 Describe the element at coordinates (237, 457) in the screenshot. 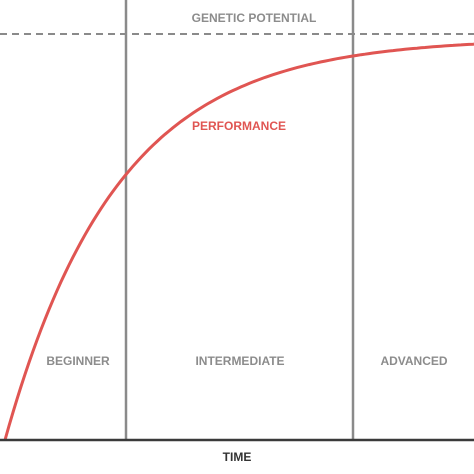

I see `axis-label: TIME` at that location.